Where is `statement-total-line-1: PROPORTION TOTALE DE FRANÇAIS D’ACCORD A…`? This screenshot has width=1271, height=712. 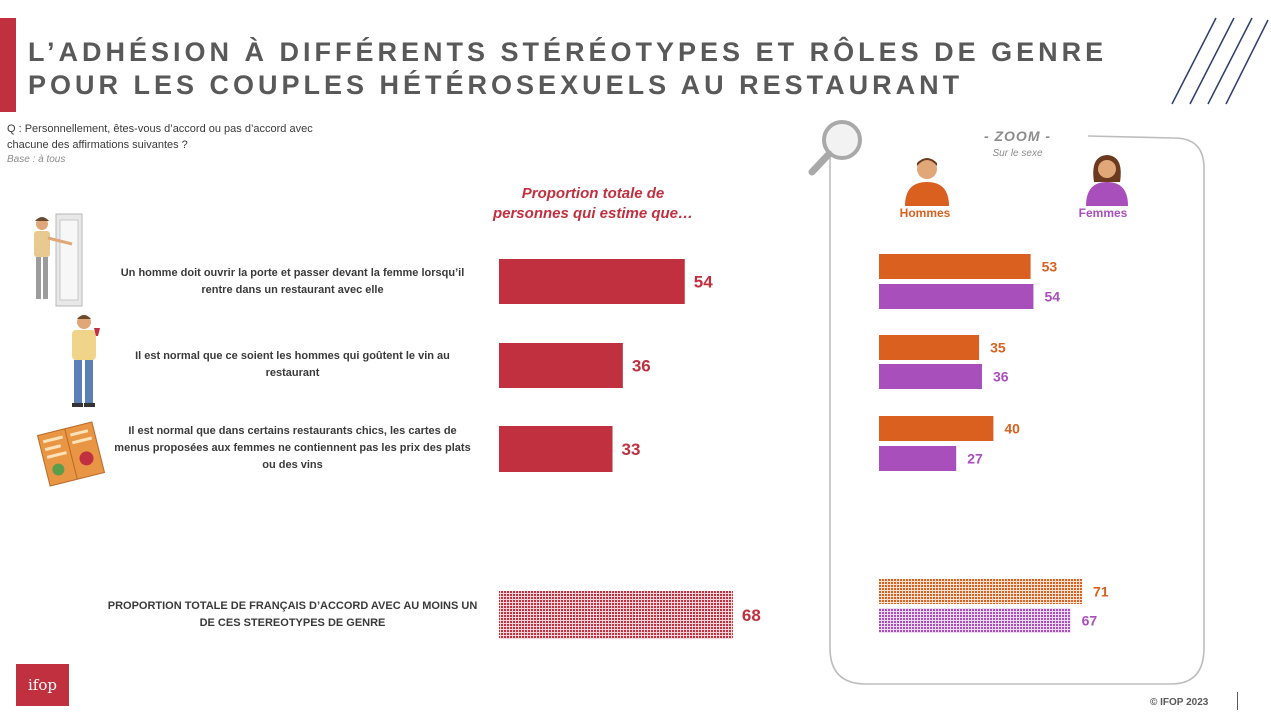 statement-total-line-1: PROPORTION TOTALE DE FRANÇAIS D’ACCORD A… is located at coordinates (292, 606).